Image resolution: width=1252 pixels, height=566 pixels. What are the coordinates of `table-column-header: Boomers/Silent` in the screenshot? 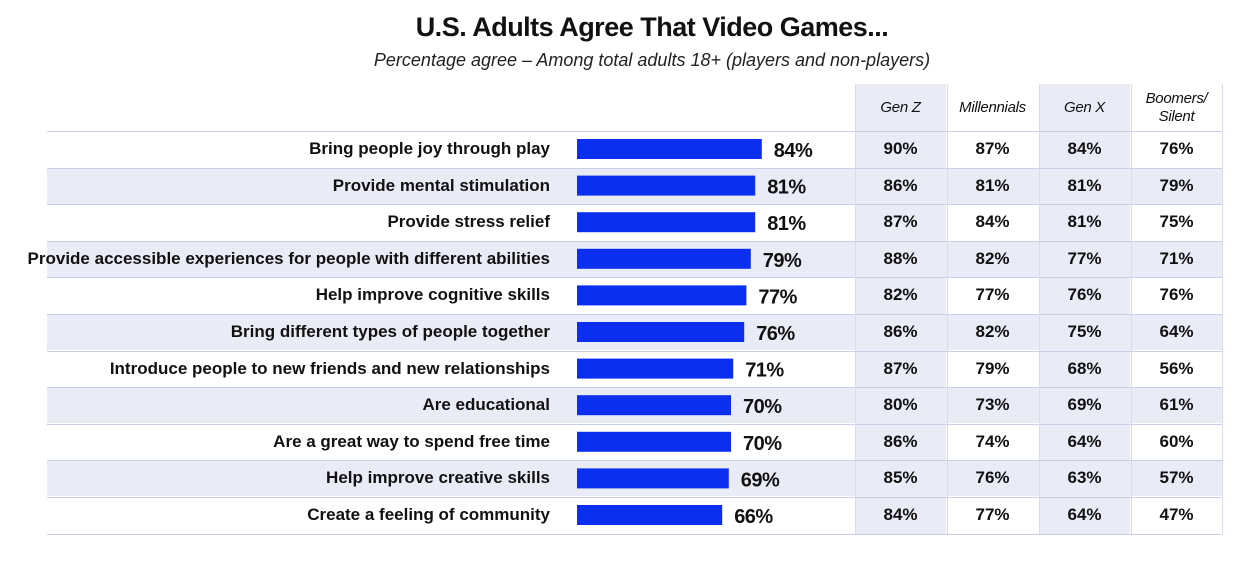 It's located at (1176, 107).